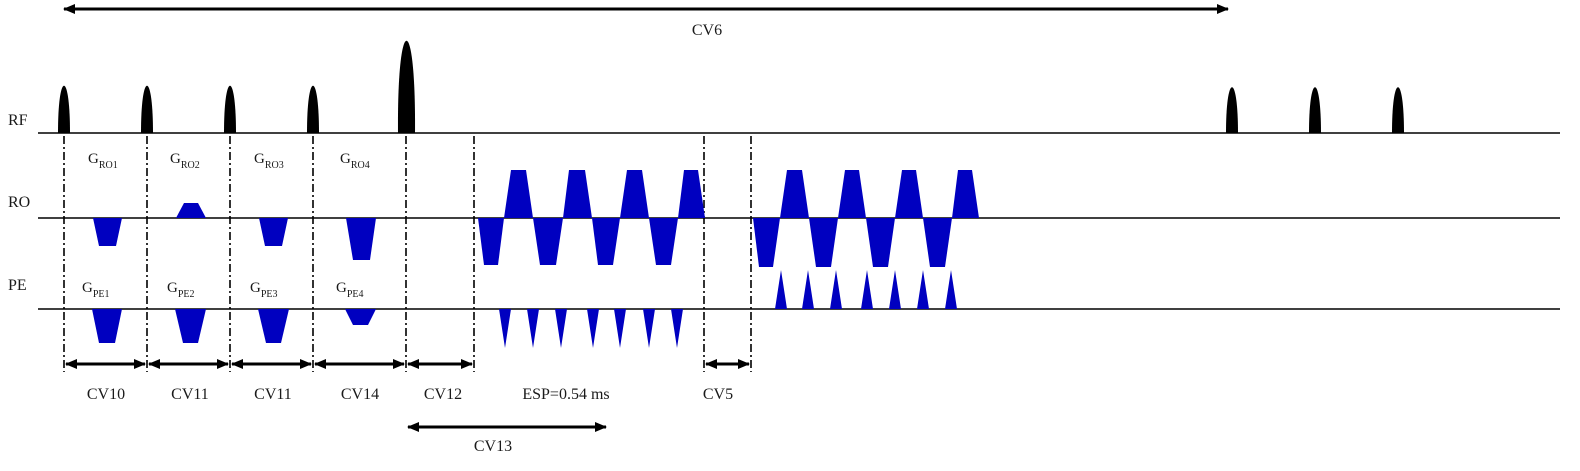 The width and height of the screenshot is (1580, 471). What do you see at coordinates (273, 394) in the screenshot?
I see `cv11b-label: CV11` at bounding box center [273, 394].